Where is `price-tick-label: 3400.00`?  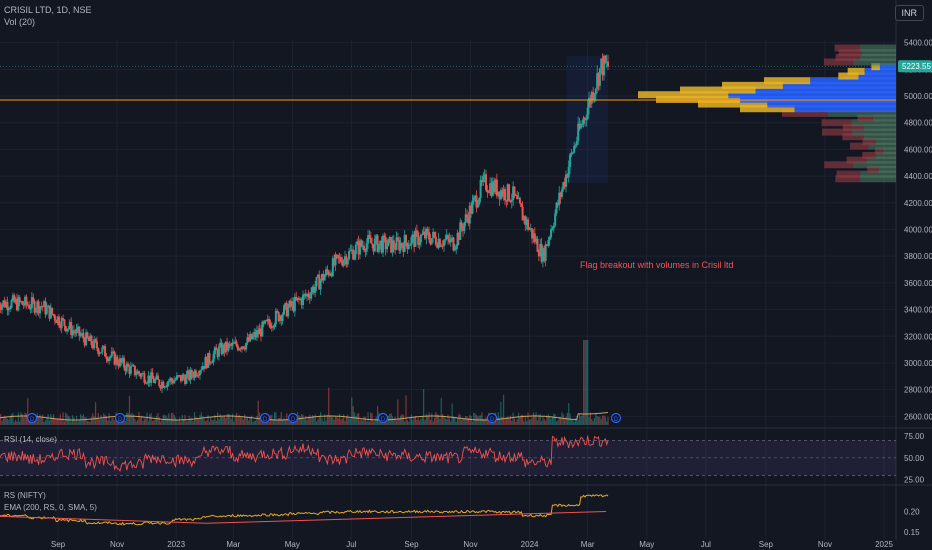
price-tick-label: 3400.00 is located at coordinates (918, 310).